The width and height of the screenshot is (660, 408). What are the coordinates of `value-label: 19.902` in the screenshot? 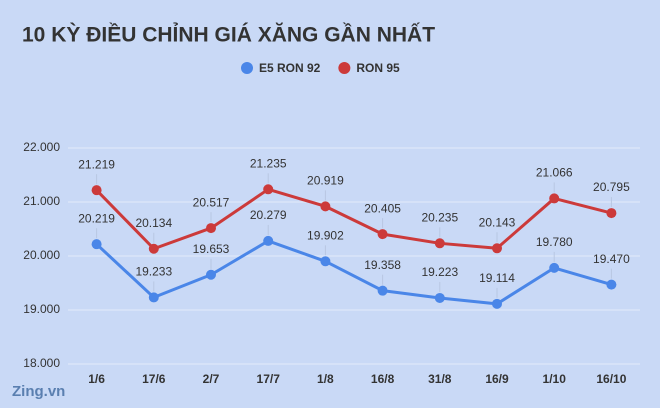 It's located at (325, 235).